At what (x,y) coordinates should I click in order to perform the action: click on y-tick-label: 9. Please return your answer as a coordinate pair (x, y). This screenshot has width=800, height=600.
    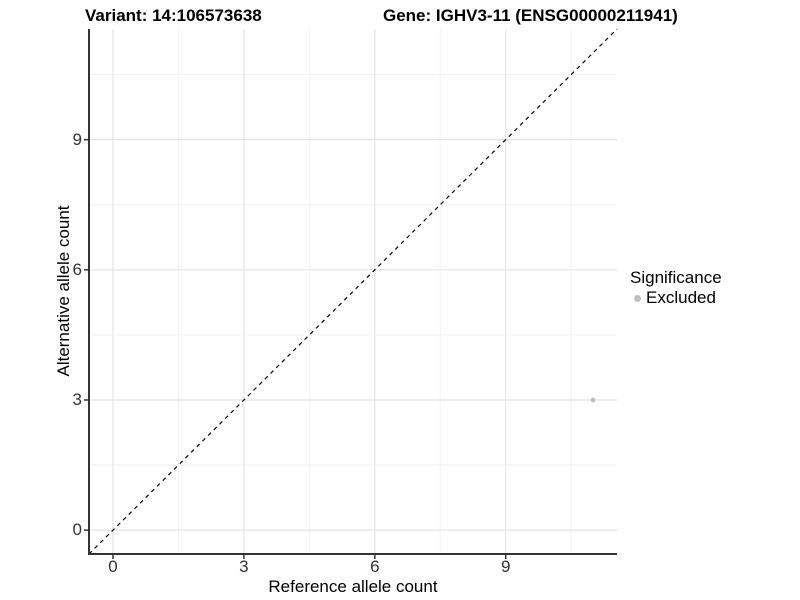
    Looking at the image, I should click on (77, 139).